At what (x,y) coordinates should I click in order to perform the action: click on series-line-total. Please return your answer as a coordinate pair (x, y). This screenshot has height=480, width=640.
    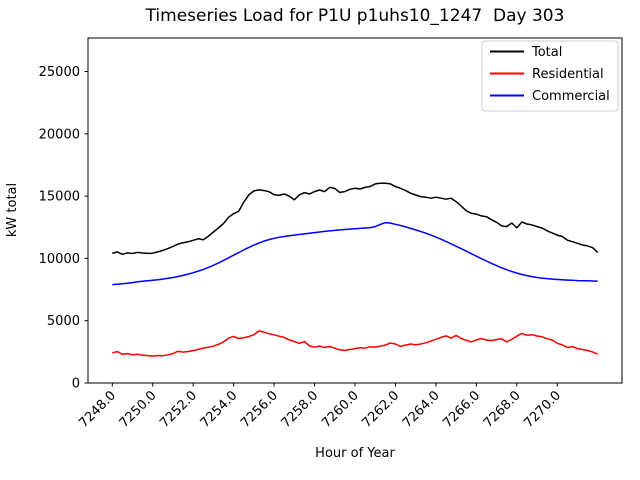
    Looking at the image, I should click on (355, 219).